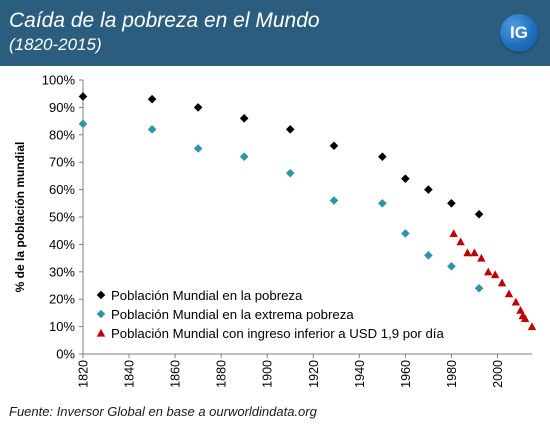 Image resolution: width=550 pixels, height=428 pixels. I want to click on legend-label: Población Mundial en la extrema pobreza, so click(232, 314).